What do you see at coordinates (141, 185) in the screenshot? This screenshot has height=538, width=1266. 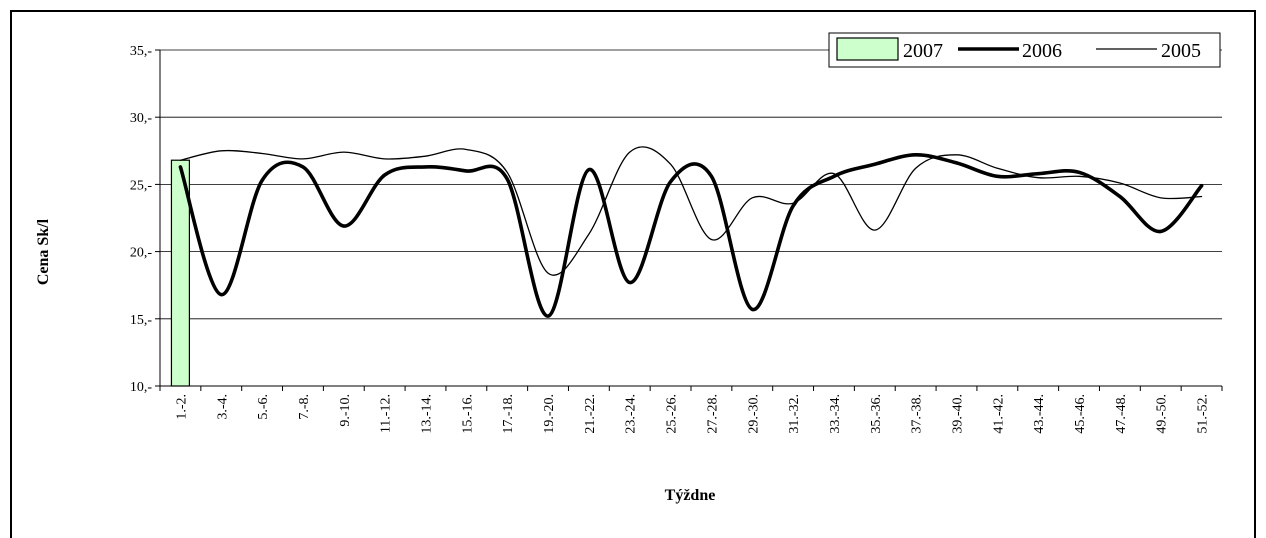 I see `y-tick-label: 25,-` at bounding box center [141, 185].